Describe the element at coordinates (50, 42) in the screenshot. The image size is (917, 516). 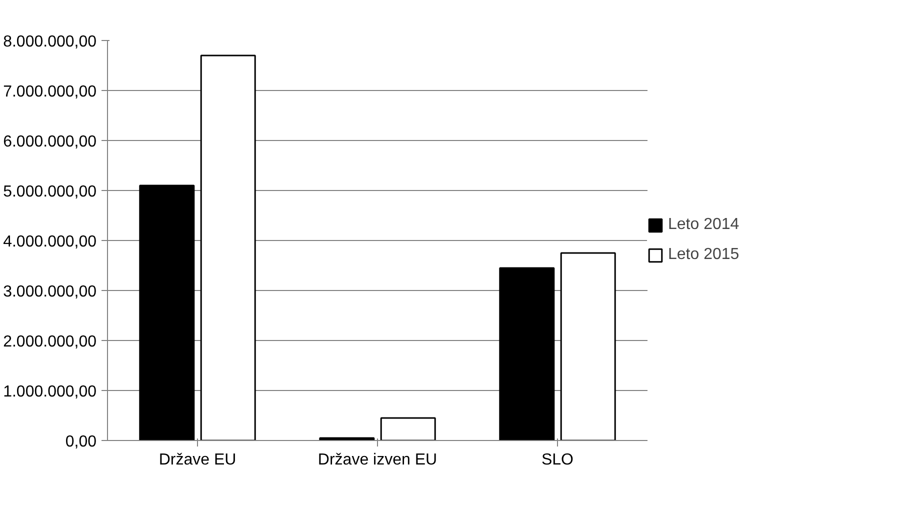
I see `y-tick-label: 8.000.000,00` at that location.